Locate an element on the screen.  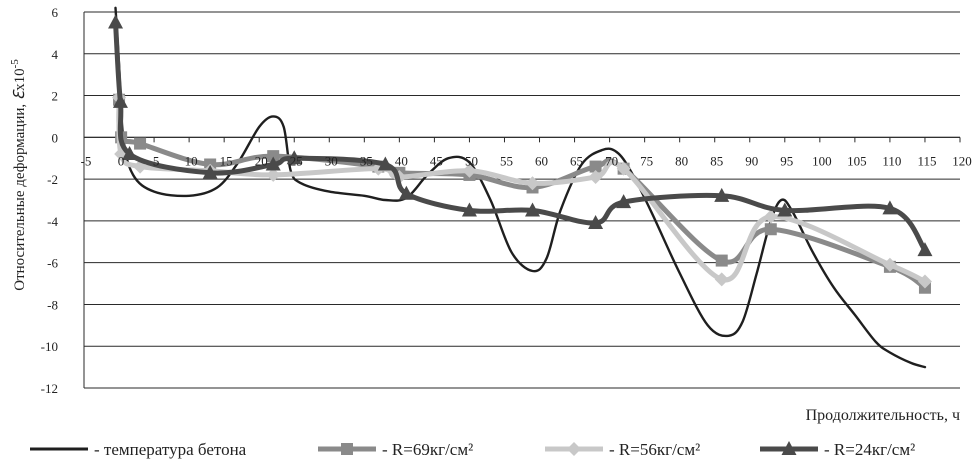
y-axis-label: Относительные деформации, ℇx10-5 is located at coordinates (18, 175).